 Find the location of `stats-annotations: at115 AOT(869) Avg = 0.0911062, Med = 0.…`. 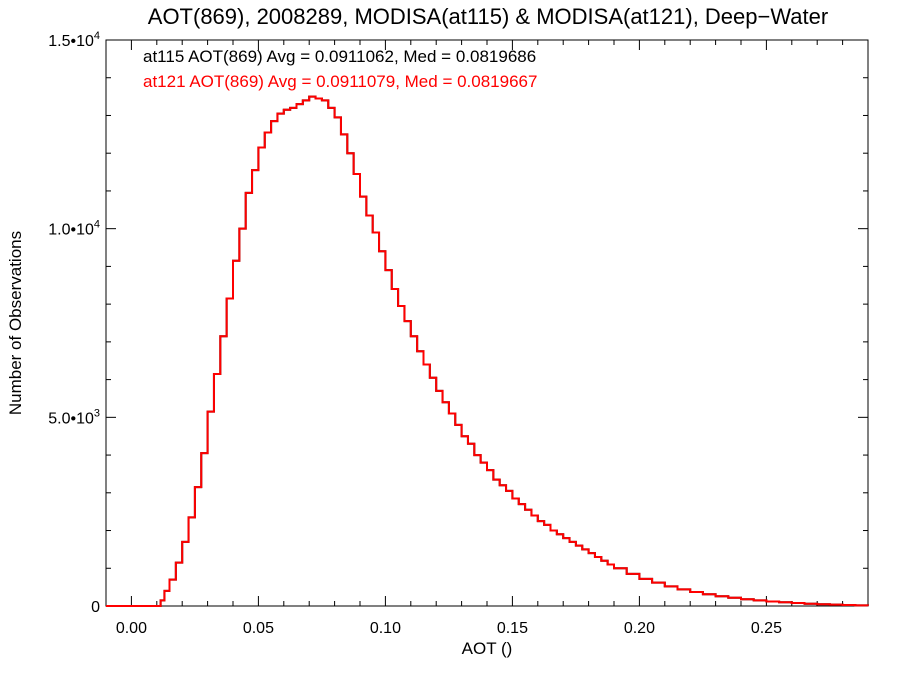

stats-annotations: at115 AOT(869) Avg = 0.0911062, Med = 0.… is located at coordinates (340, 69).